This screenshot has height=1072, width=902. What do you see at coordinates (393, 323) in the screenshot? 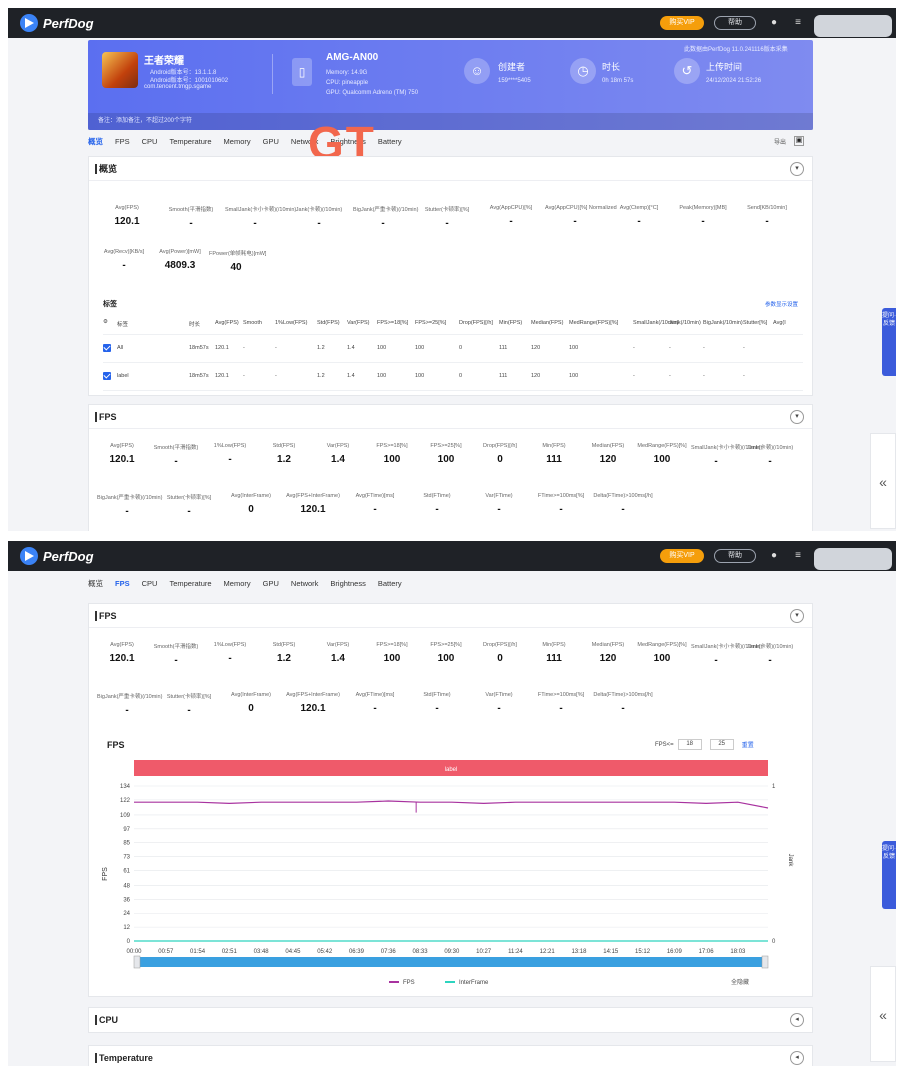
I see `table-header-cell: FPS>=18[%]` at bounding box center [393, 323].